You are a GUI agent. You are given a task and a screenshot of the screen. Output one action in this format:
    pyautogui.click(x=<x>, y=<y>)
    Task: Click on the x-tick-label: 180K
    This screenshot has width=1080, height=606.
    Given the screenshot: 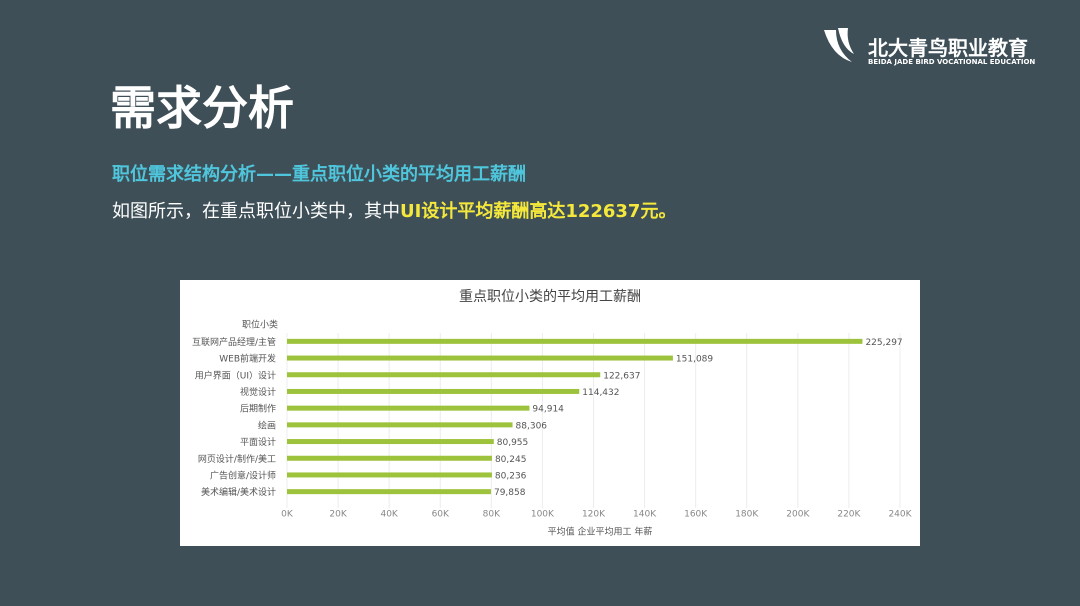 What is the action you would take?
    pyautogui.click(x=747, y=515)
    